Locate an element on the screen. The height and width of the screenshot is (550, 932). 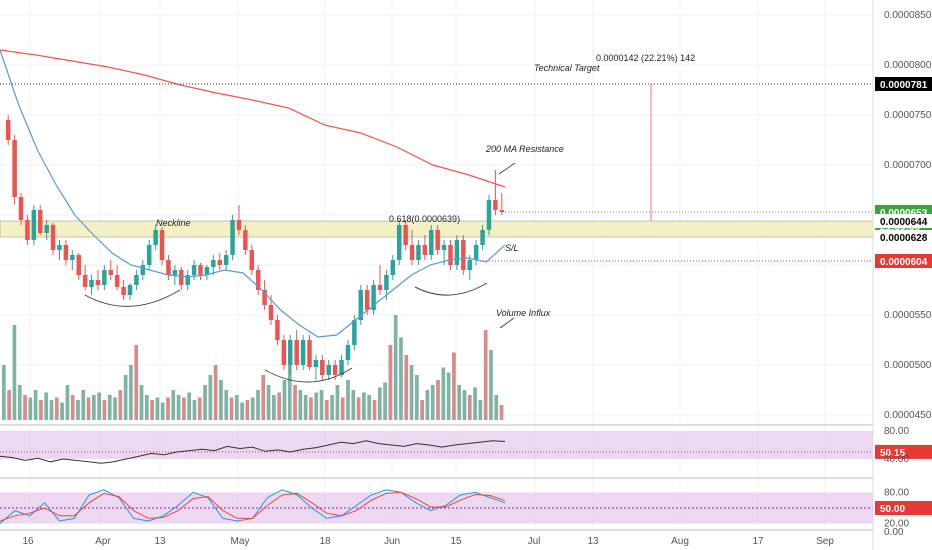
lower-zone-tag-bg is located at coordinates (903, 237).